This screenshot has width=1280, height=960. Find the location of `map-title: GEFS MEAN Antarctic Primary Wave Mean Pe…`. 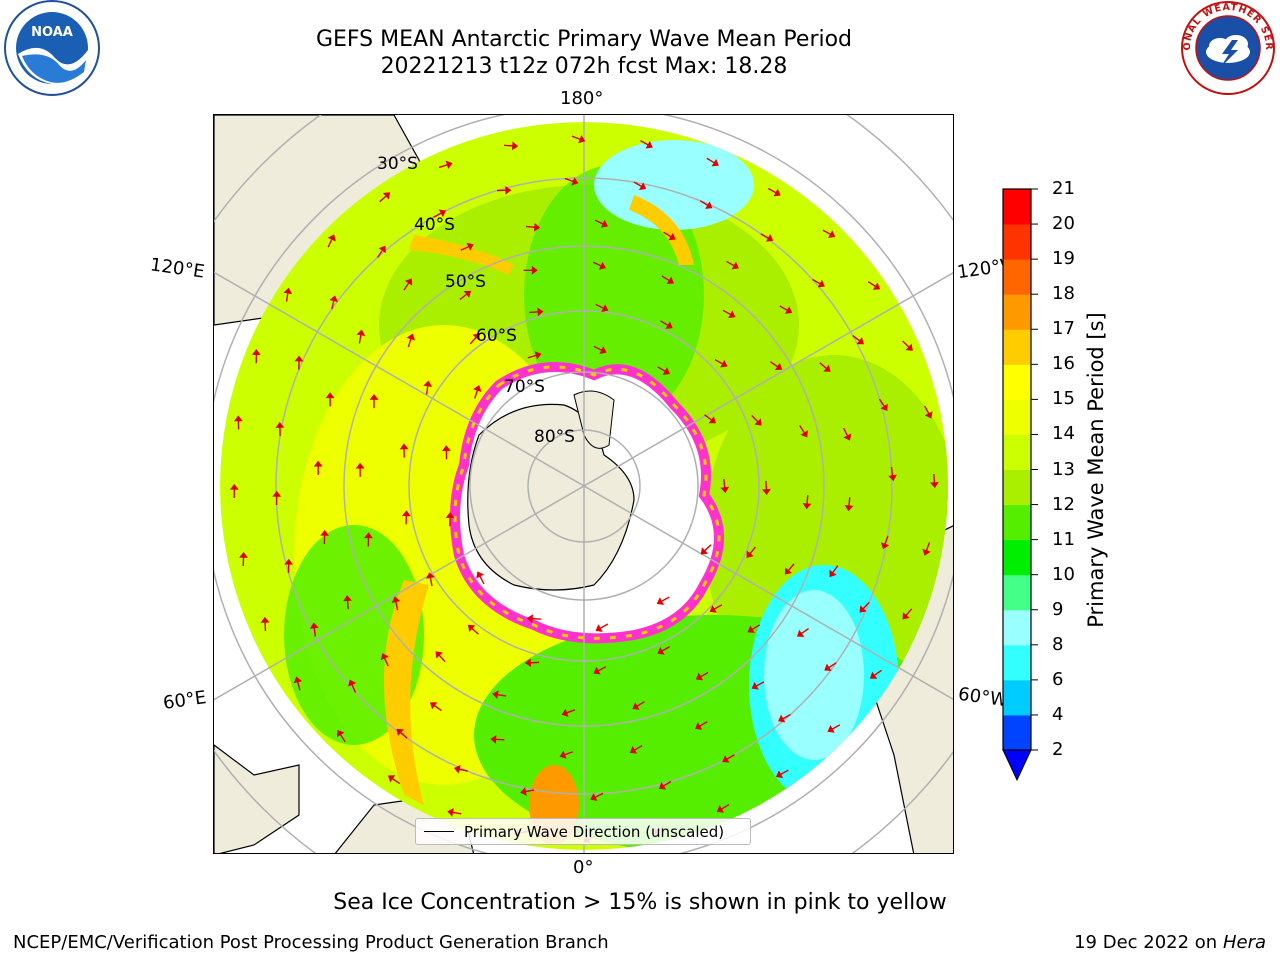

map-title: GEFS MEAN Antarctic Primary Wave Mean Pe… is located at coordinates (584, 39).